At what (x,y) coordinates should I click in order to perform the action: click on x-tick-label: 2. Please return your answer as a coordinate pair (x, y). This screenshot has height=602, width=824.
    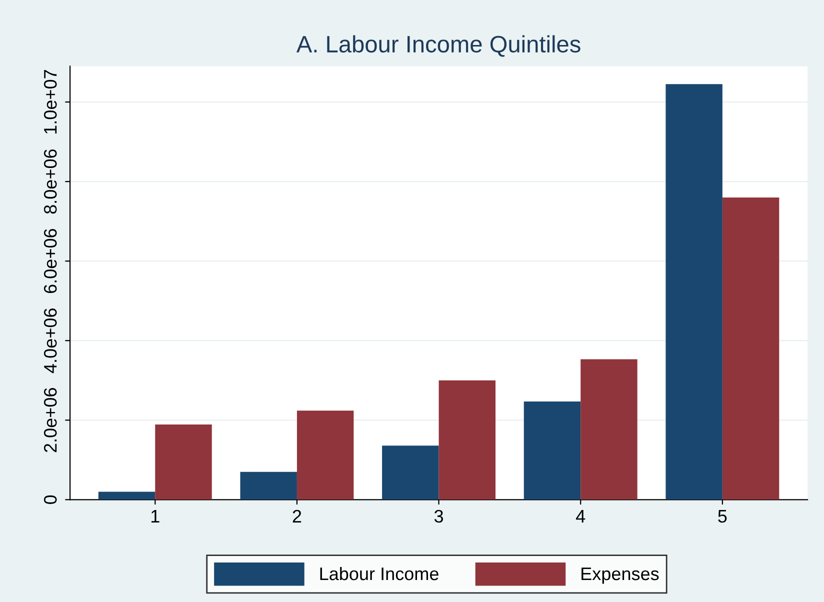
    Looking at the image, I should click on (297, 516).